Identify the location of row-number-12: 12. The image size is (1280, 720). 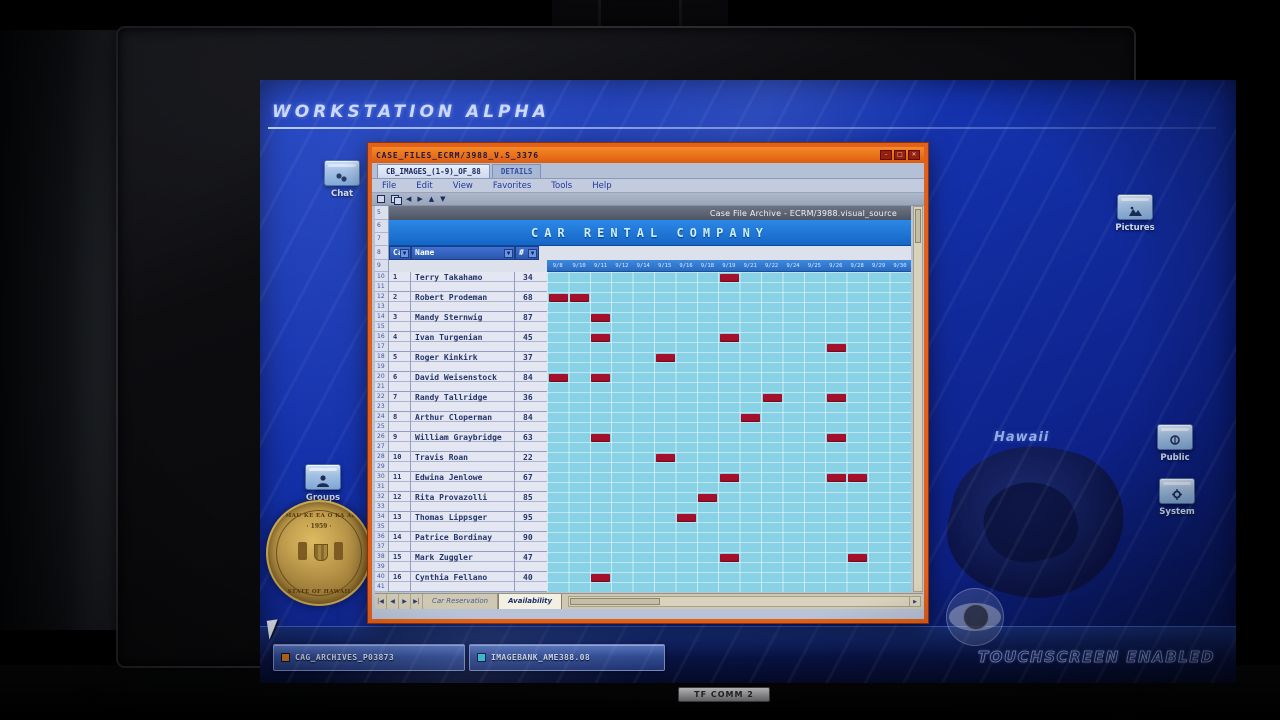
(381, 297).